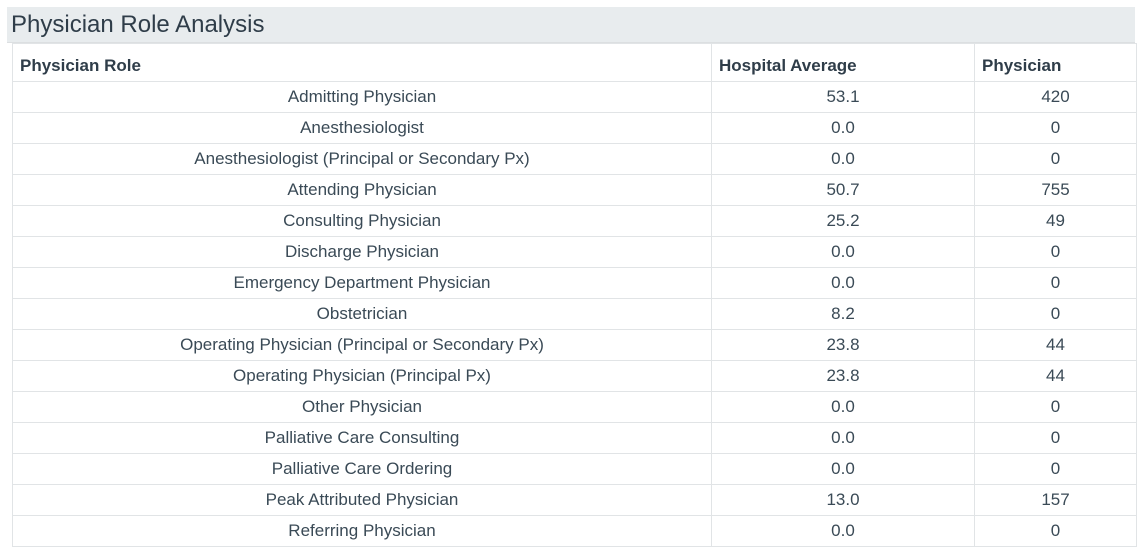  I want to click on table-row: Peak Attributed Physician 13.0 157, so click(574, 500).